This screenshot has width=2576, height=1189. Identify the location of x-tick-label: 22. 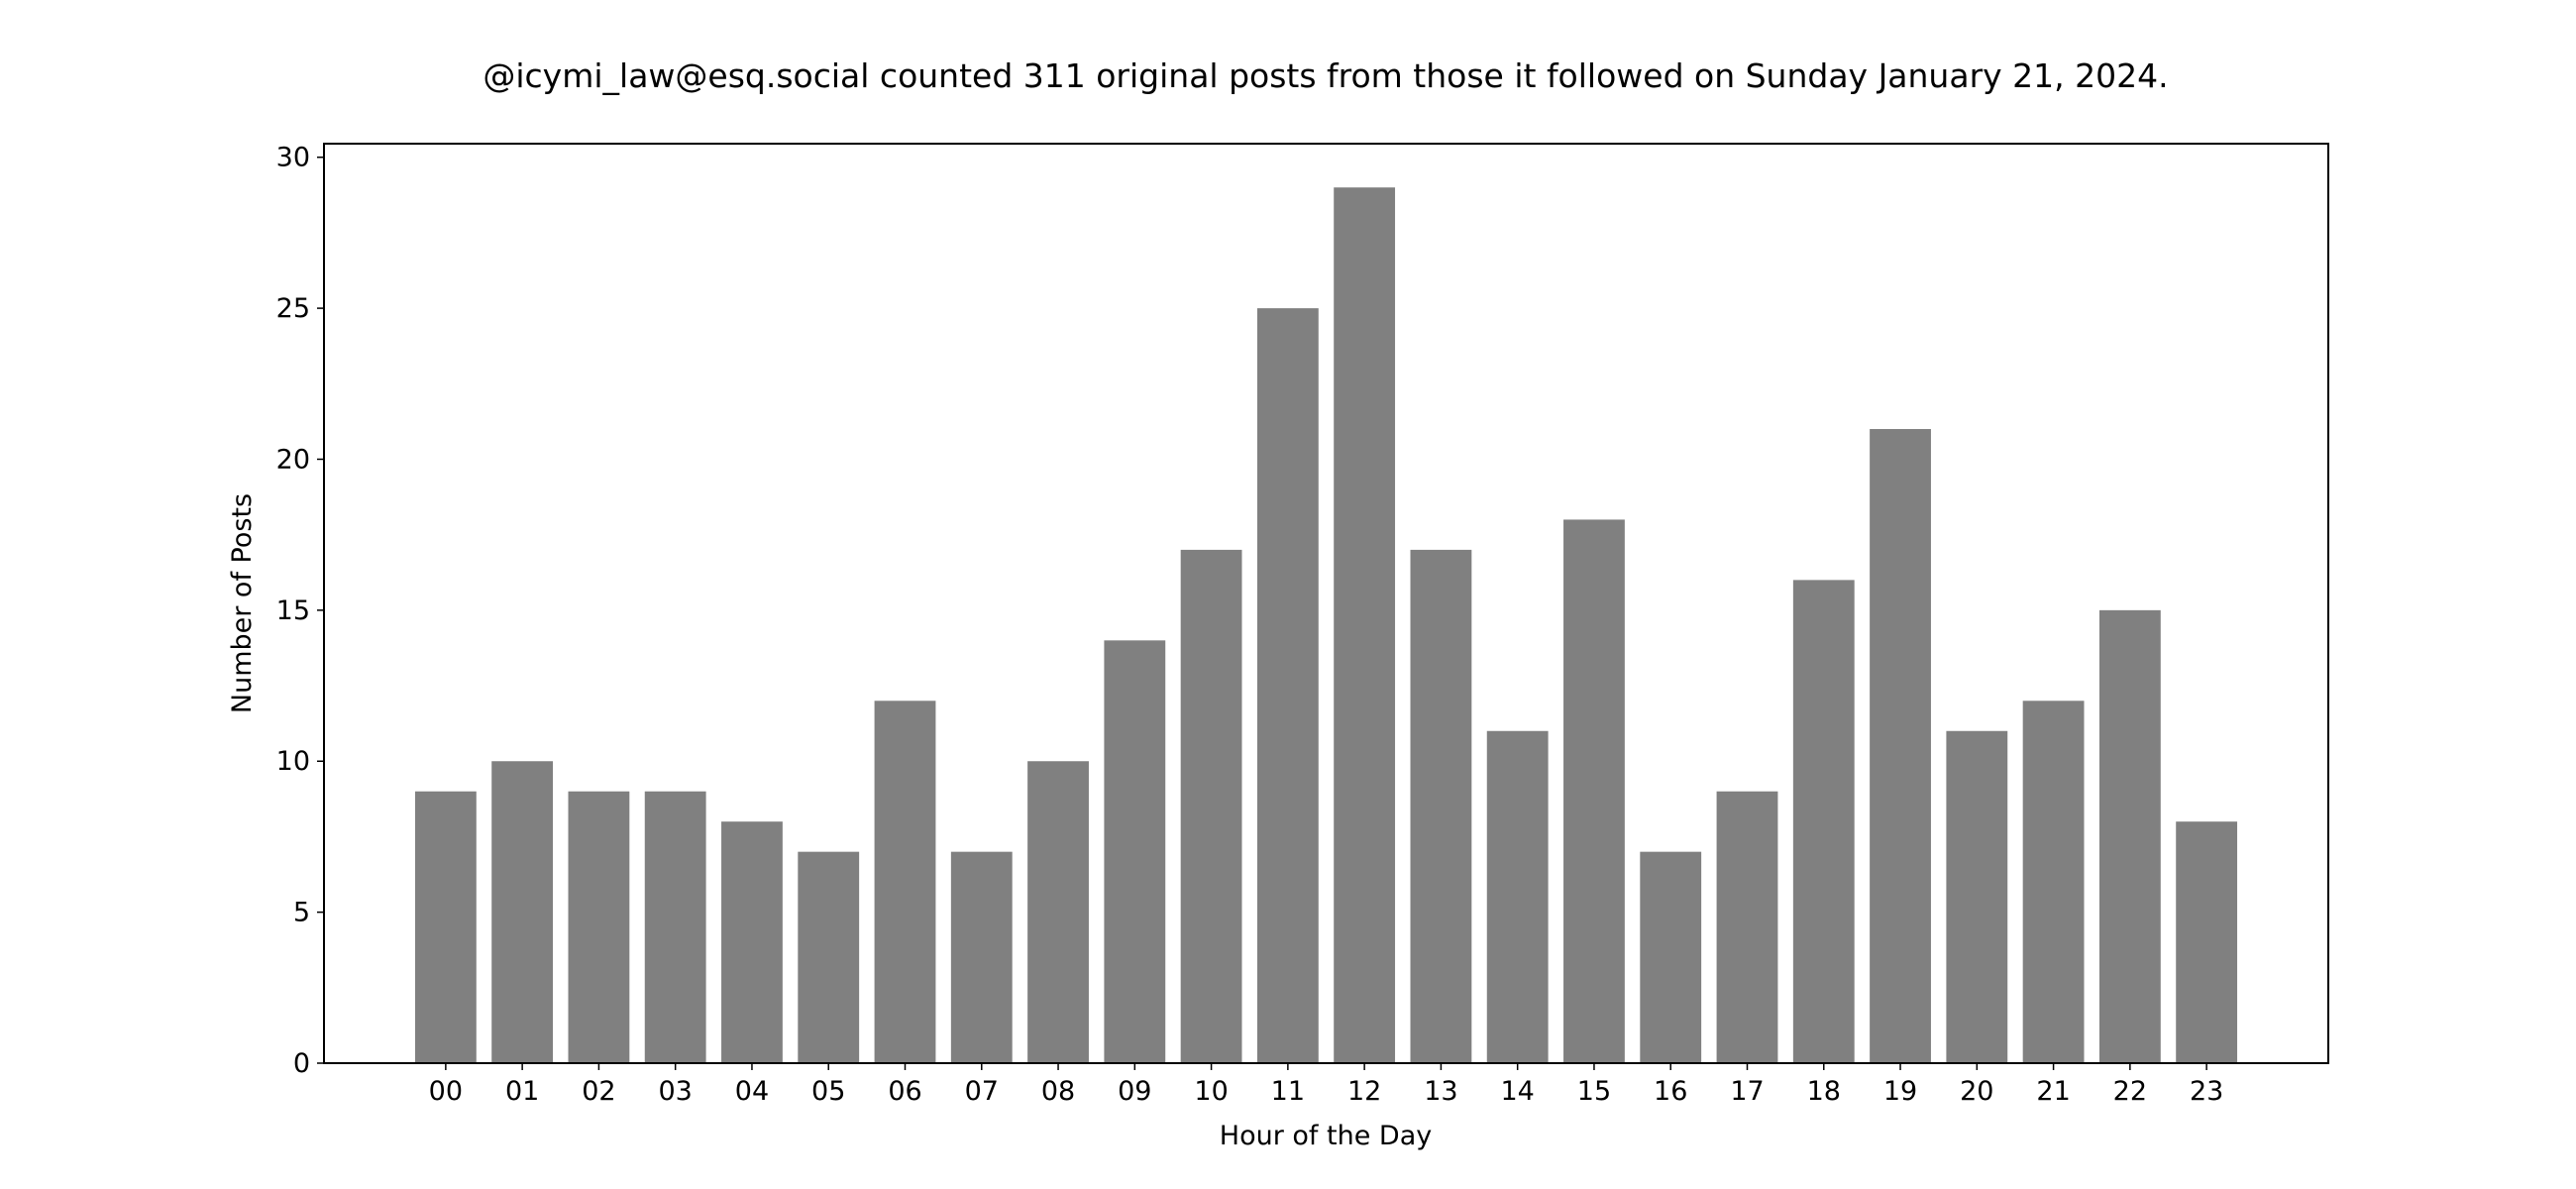
(2130, 1092).